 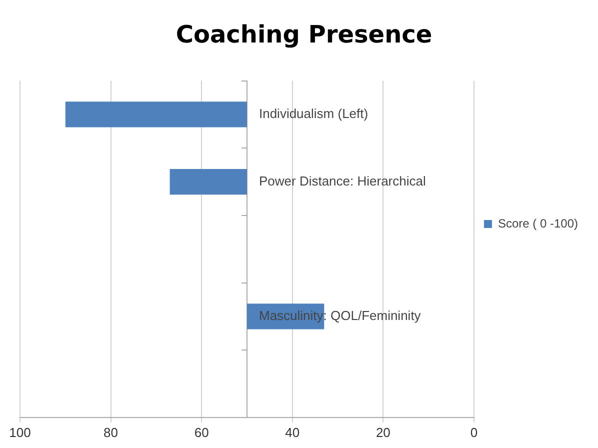 I want to click on chart-title: Coaching Presence, so click(x=304, y=34).